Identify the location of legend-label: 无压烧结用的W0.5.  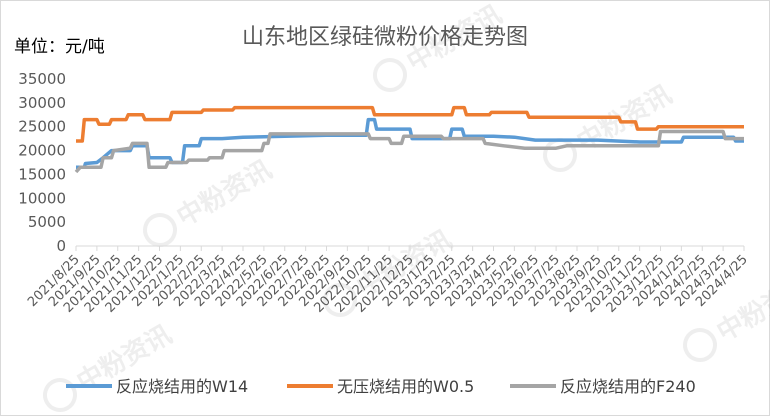
(405, 386).